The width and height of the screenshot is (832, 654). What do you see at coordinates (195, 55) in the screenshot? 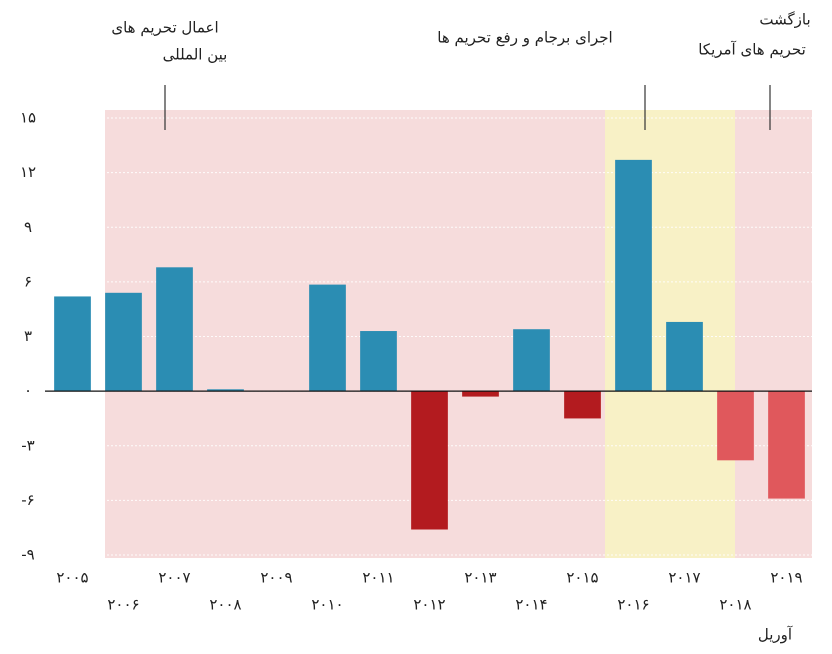
I see `annotation-text: بین المللی` at bounding box center [195, 55].